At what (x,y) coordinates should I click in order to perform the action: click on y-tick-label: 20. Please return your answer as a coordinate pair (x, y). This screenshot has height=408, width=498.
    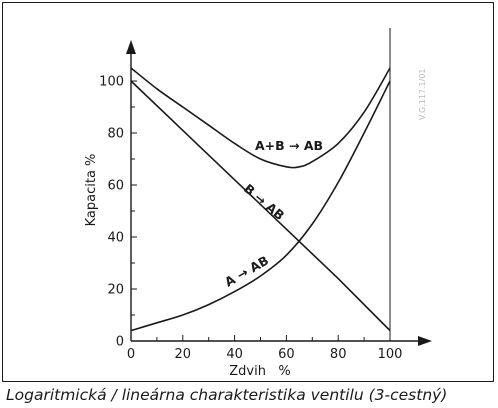
    Looking at the image, I should click on (115, 290).